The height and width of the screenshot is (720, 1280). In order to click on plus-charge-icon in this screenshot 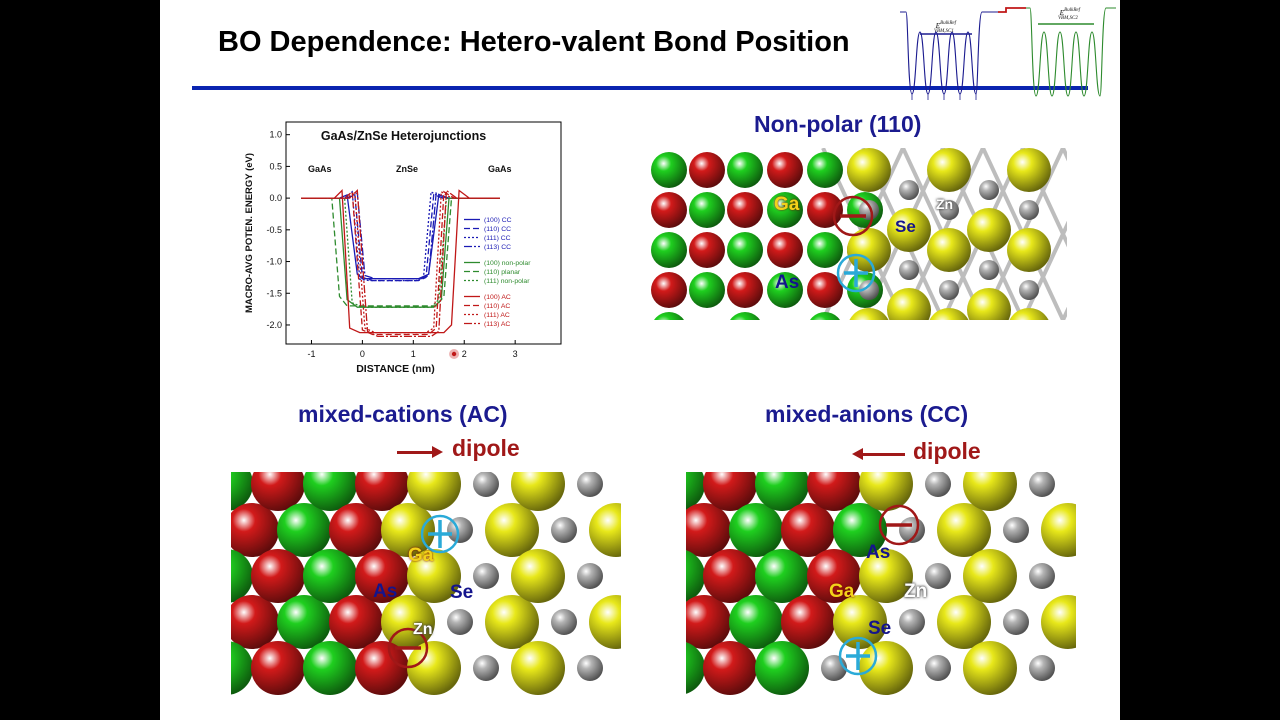, I will do `click(856, 273)`.